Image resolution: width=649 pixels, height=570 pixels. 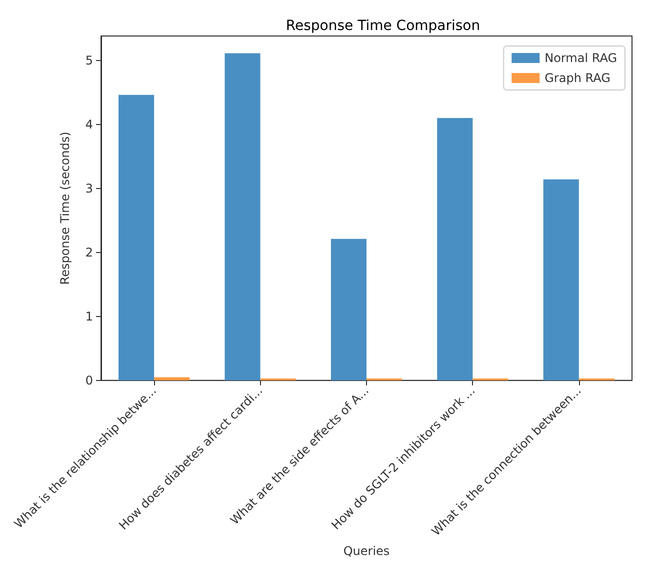 I want to click on y-tick-label: 4, so click(x=89, y=124).